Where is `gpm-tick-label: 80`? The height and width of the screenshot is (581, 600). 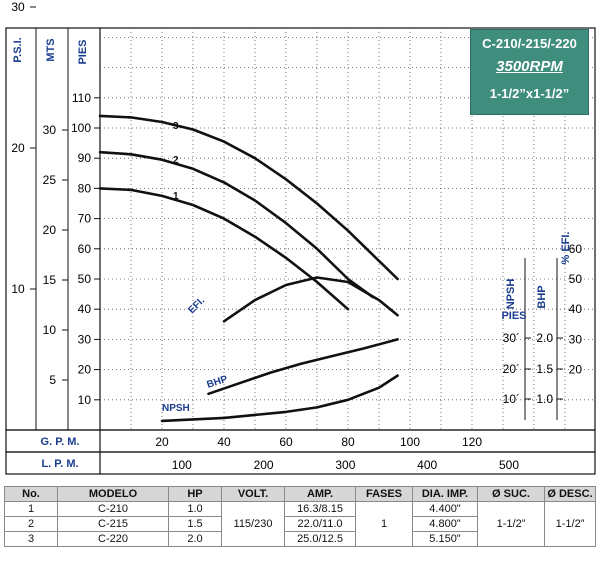
gpm-tick-label: 80 is located at coordinates (348, 442).